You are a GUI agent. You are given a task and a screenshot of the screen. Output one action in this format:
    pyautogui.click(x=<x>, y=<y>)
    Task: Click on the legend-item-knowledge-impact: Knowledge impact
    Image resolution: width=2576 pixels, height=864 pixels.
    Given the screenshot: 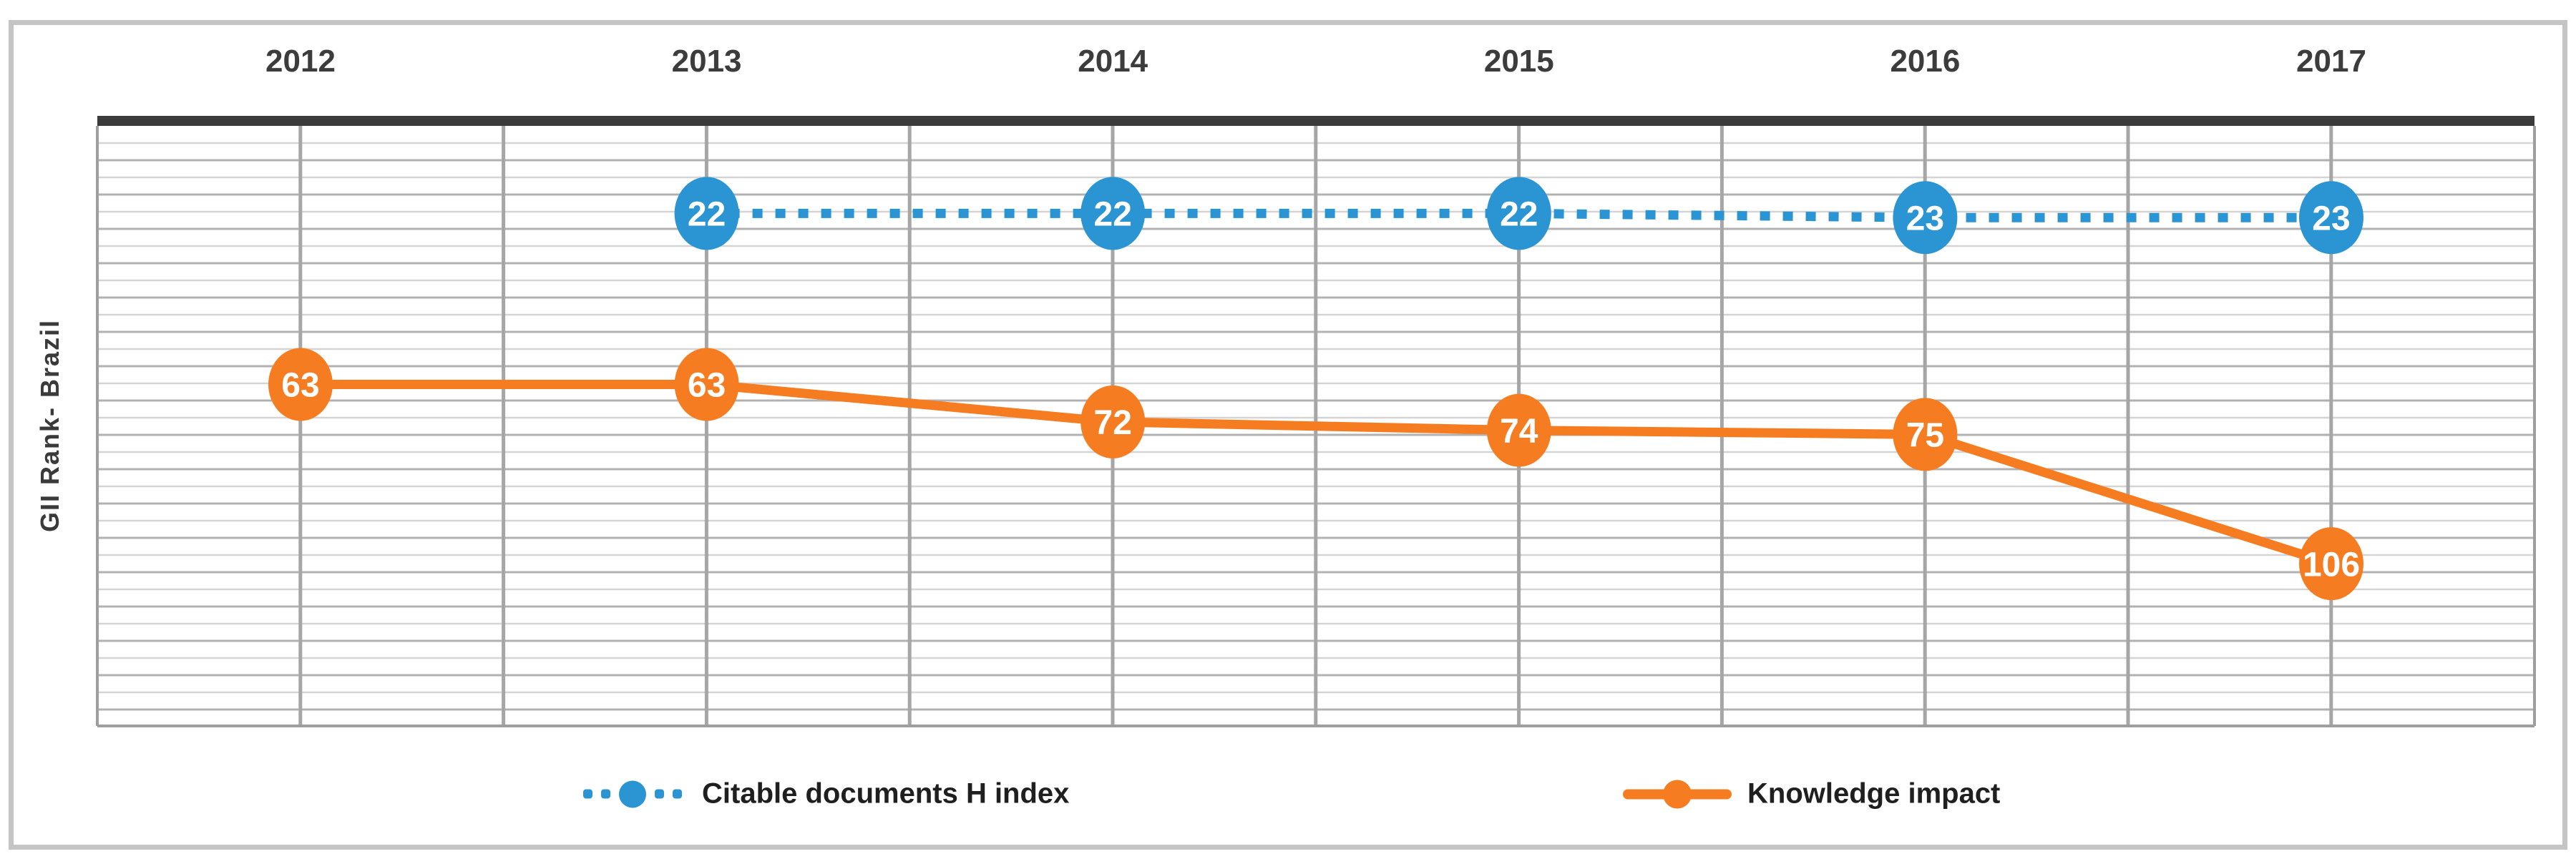 What is the action you would take?
    pyautogui.click(x=1811, y=794)
    